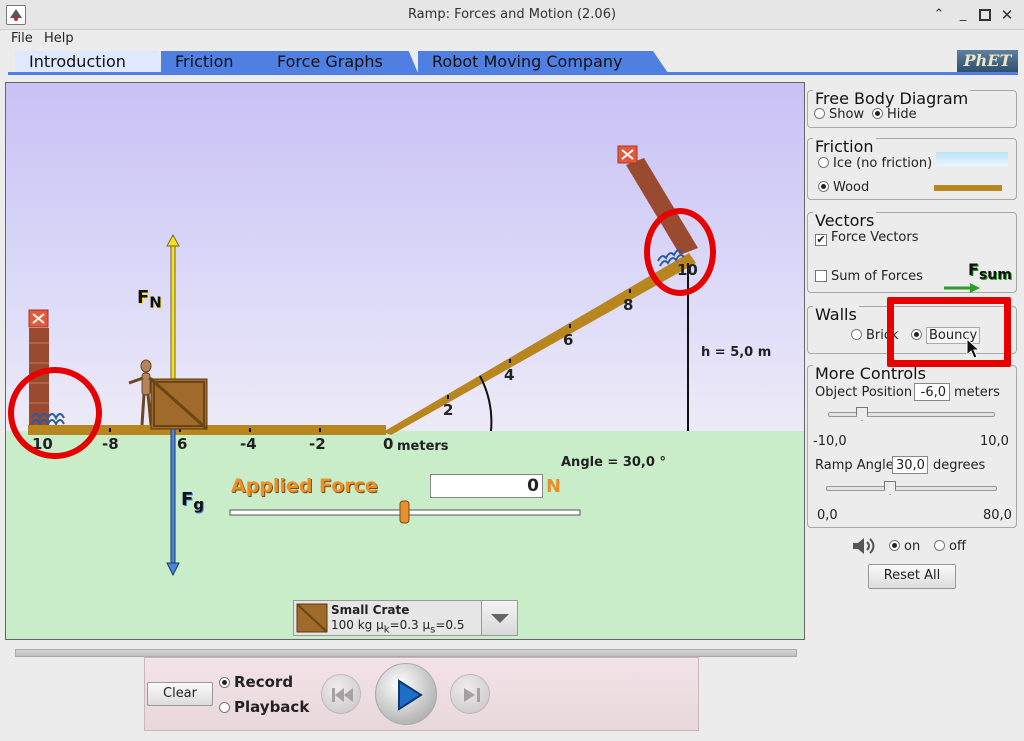 This screenshot has height=741, width=1024. Describe the element at coordinates (827, 515) in the screenshot. I see `ramp-angle-min: 0,0` at that location.